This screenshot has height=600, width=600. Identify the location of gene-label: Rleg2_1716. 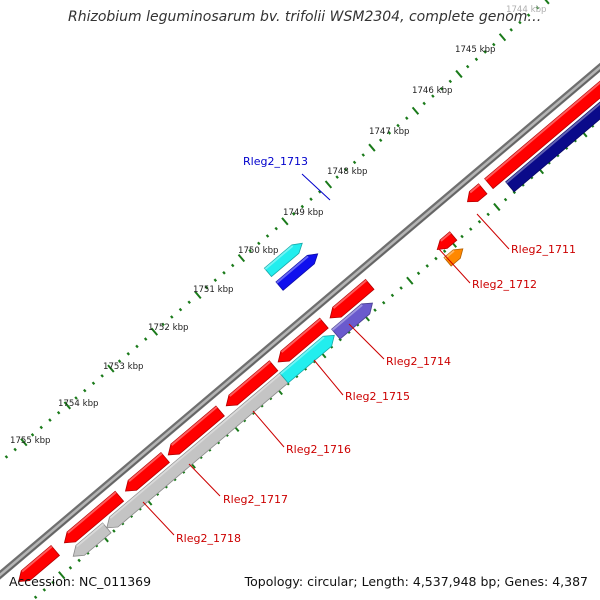
(318, 449).